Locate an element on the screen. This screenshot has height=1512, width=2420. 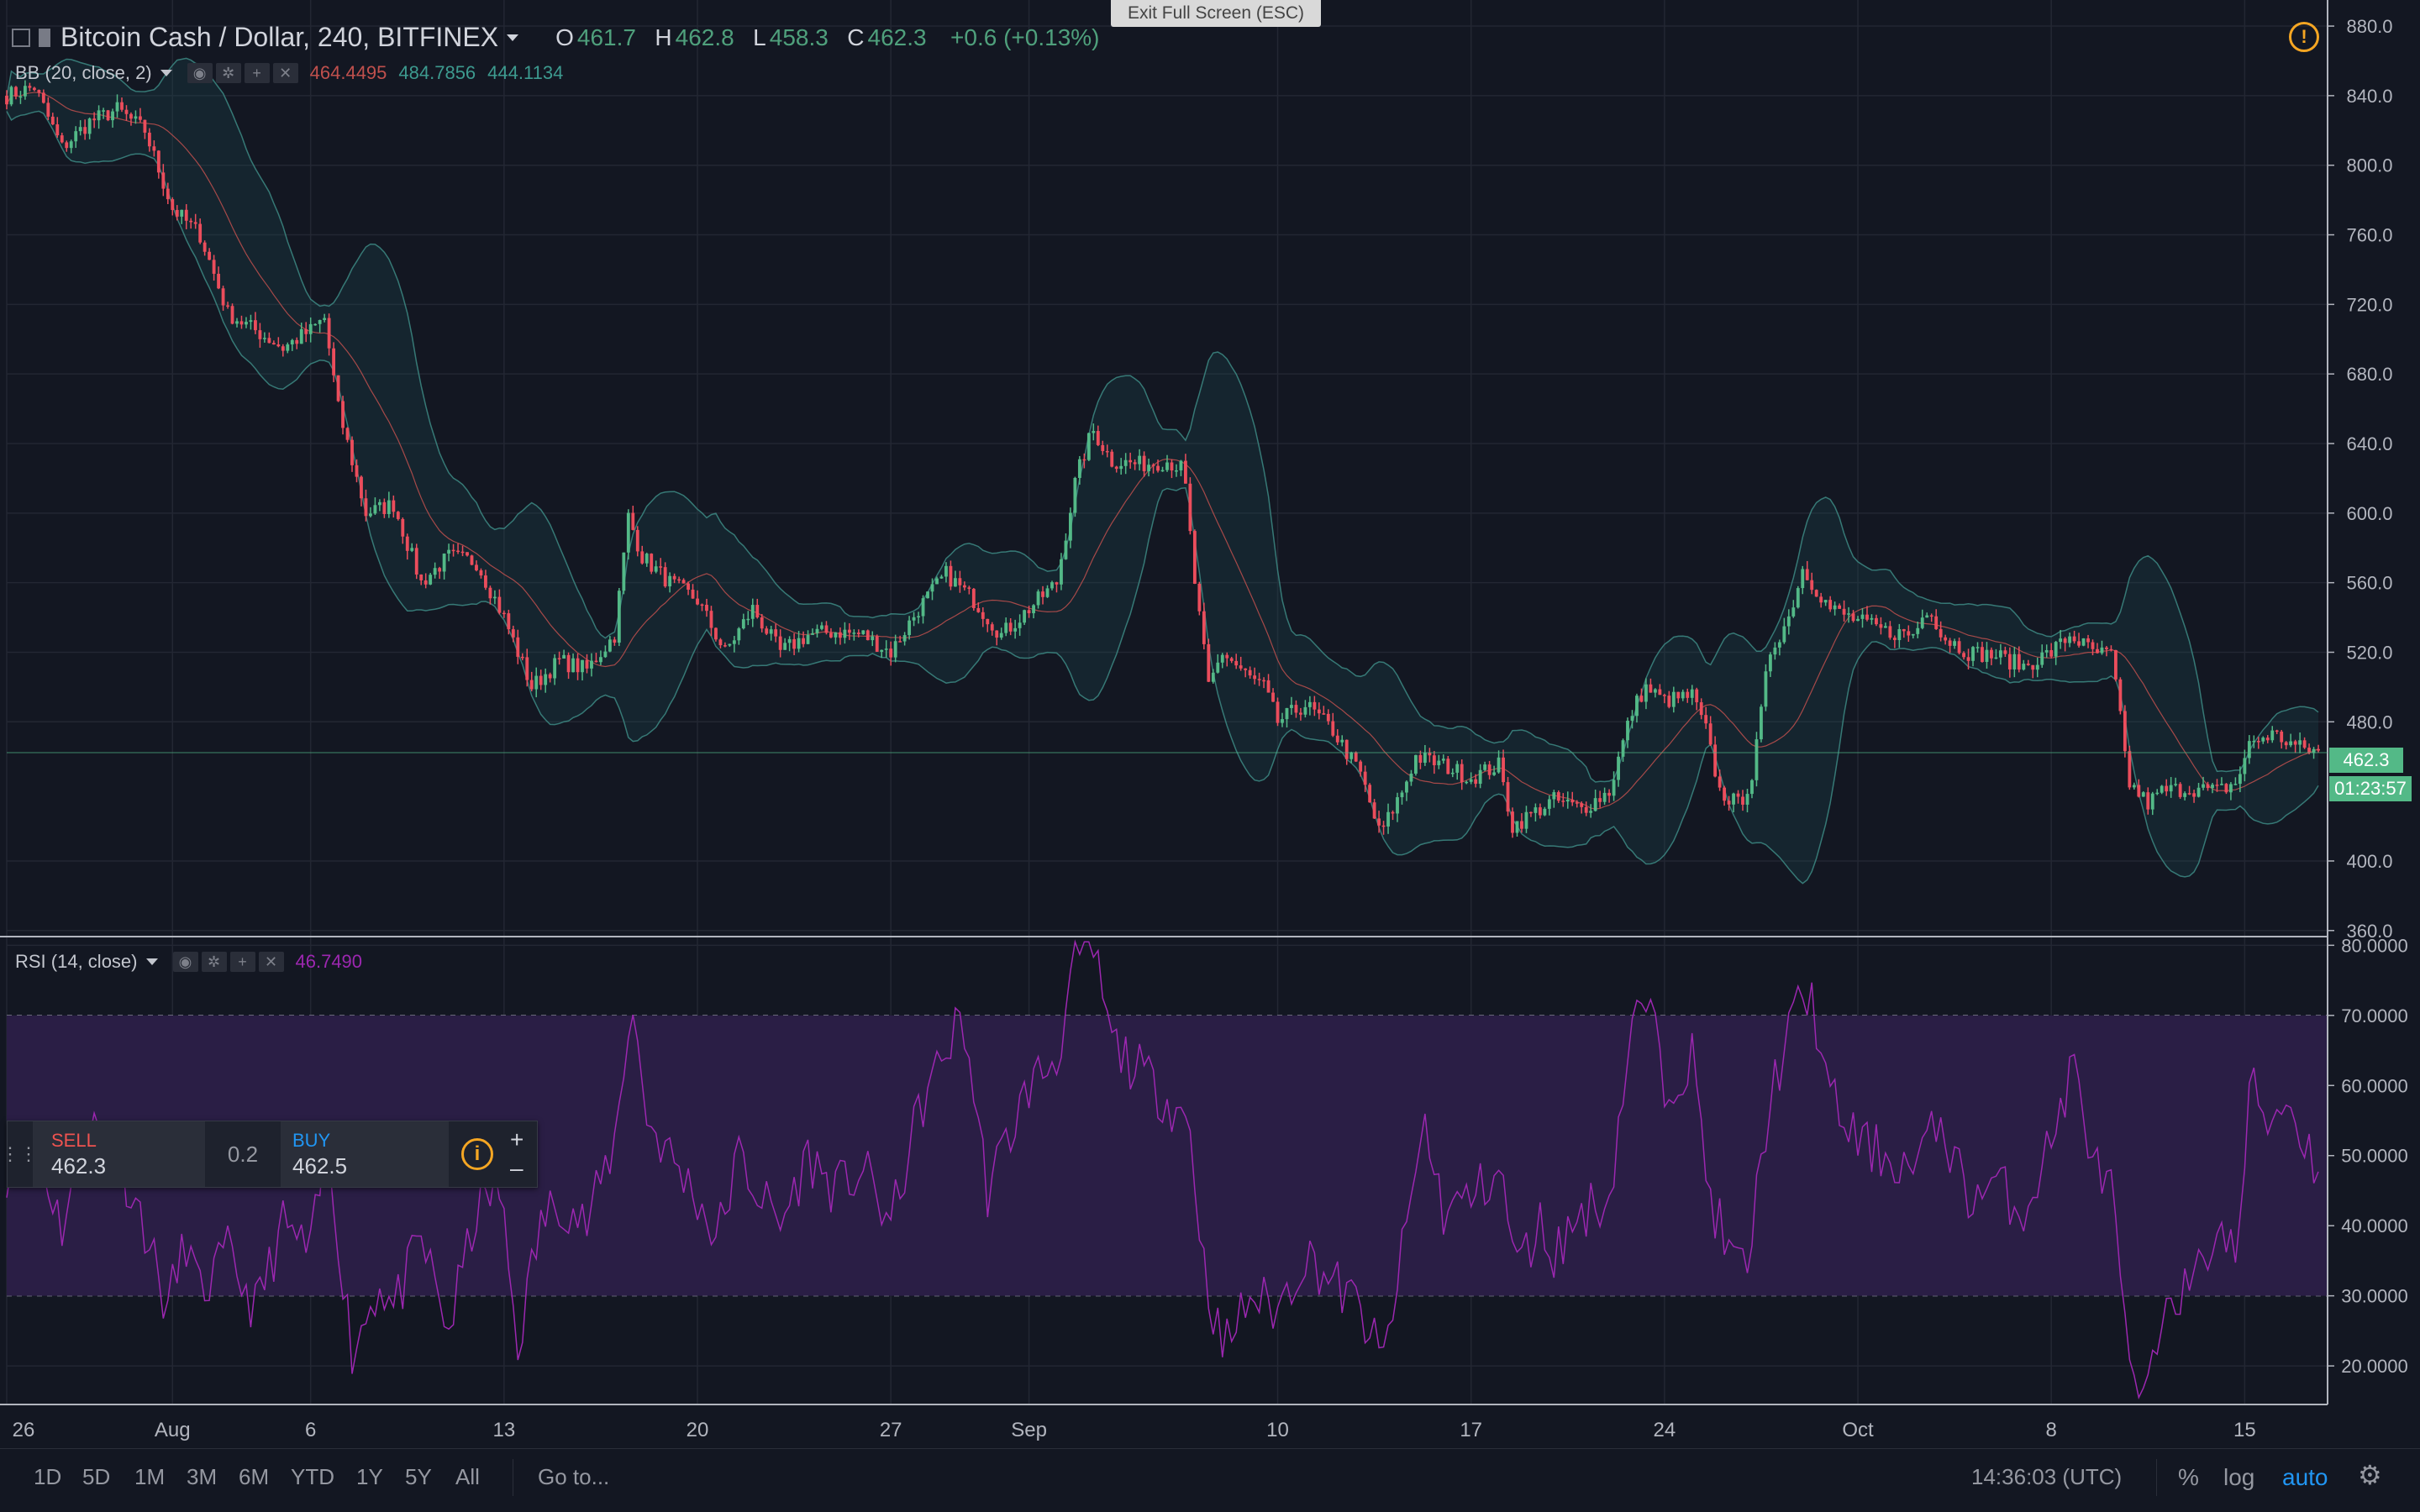
timeframe-1d: 1D is located at coordinates (48, 1476).